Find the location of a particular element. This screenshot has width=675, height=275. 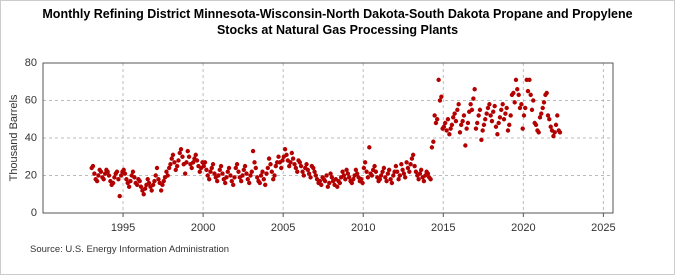

y-tick-label: 20 is located at coordinates (31, 175).